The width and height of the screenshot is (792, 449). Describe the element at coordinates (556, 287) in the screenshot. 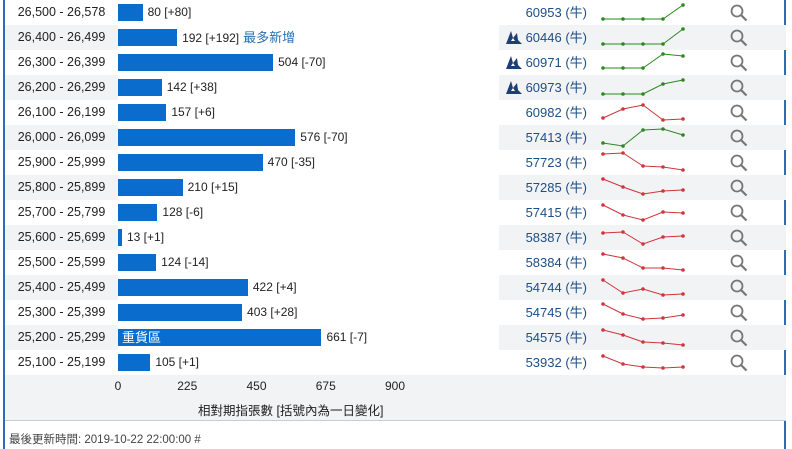

I see `warrant-code-link: 54744 (牛)` at that location.